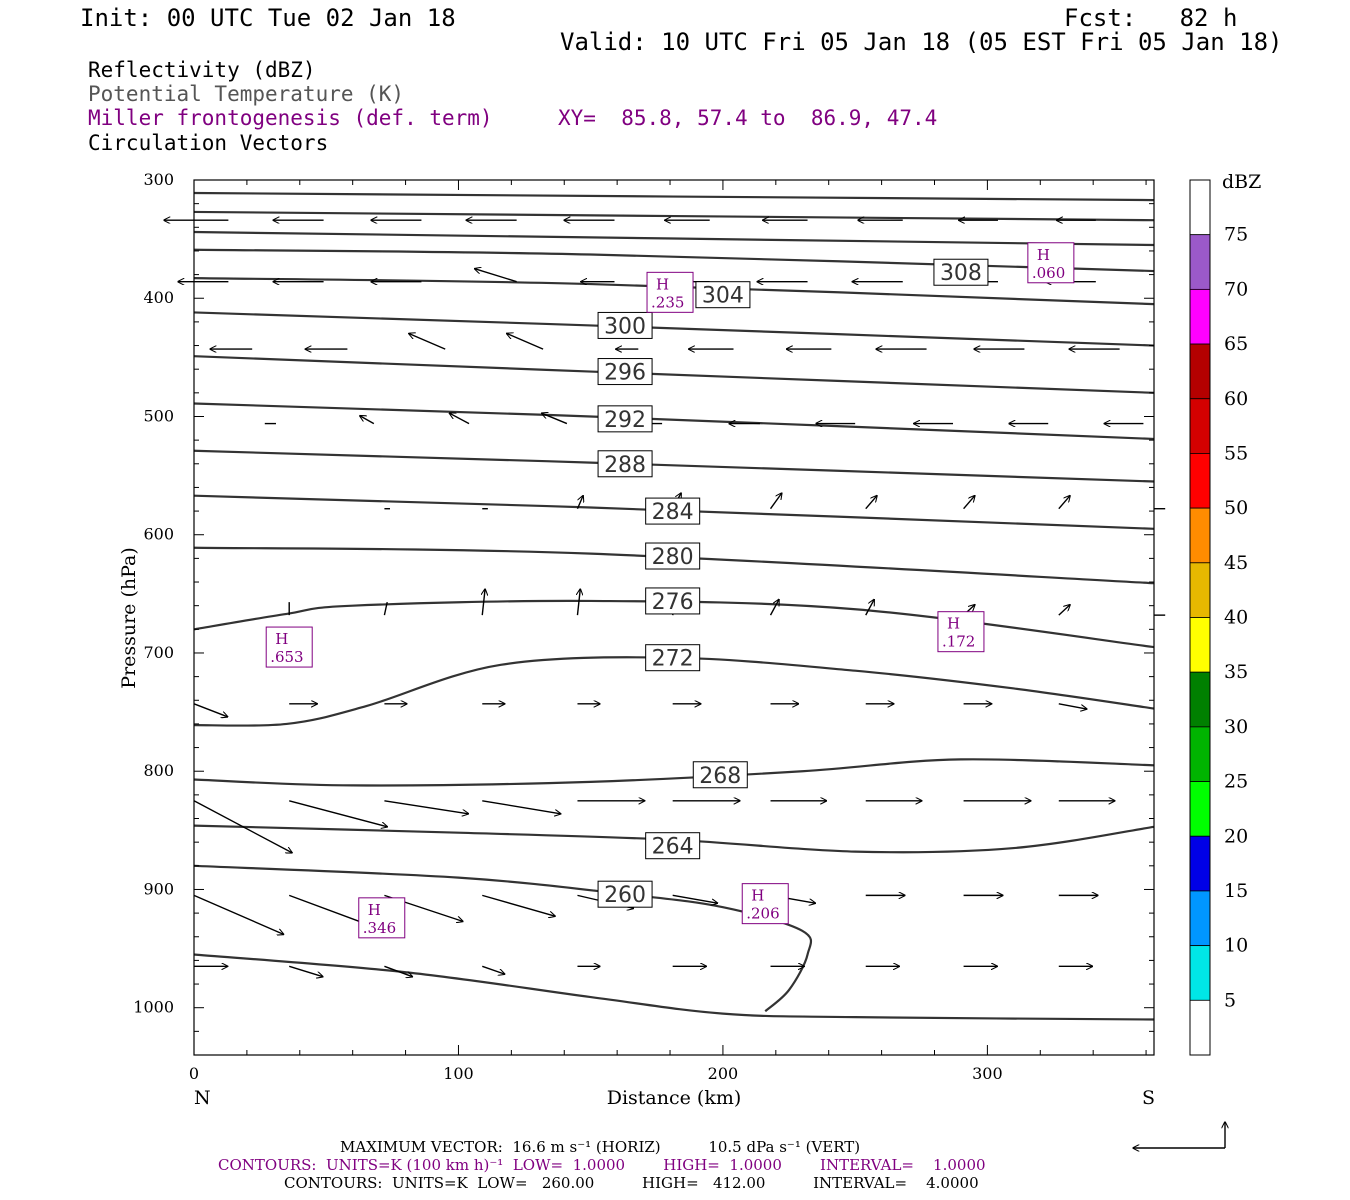  What do you see at coordinates (1241, 182) in the screenshot?
I see `colorbar-unit: dBZ` at bounding box center [1241, 182].